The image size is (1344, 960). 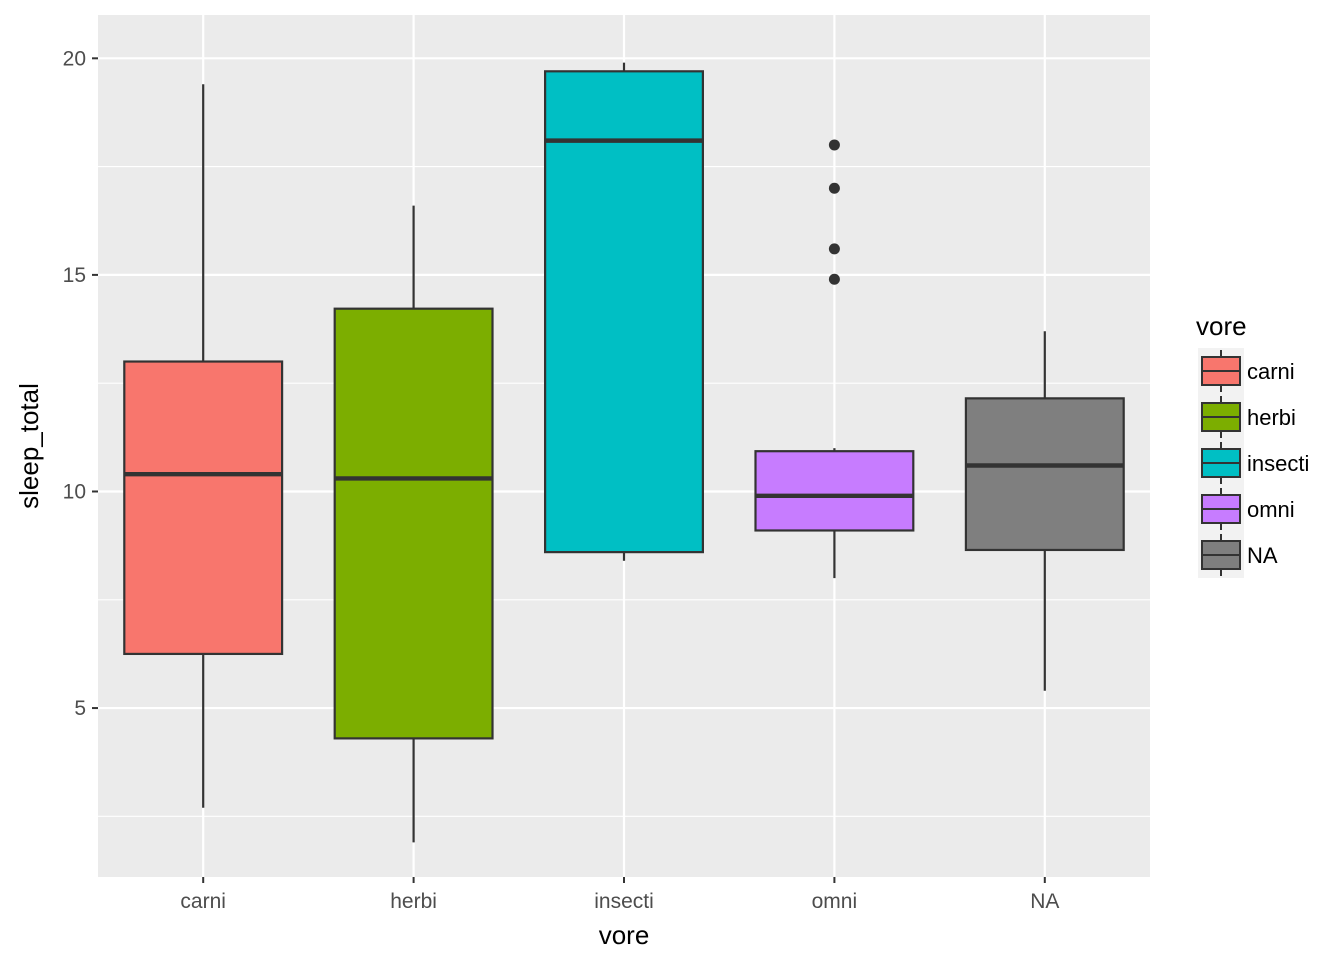 I want to click on legend-label: carni, so click(x=1271, y=371).